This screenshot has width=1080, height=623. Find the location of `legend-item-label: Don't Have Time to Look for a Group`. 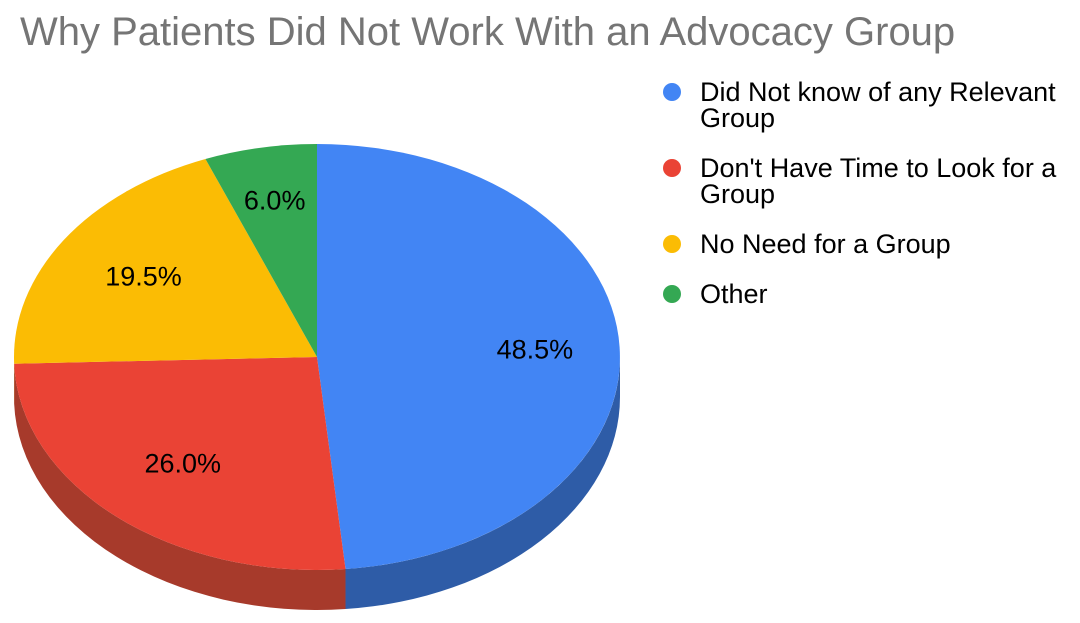

legend-item-label: Don't Have Time to Look for a Group is located at coordinates (878, 181).